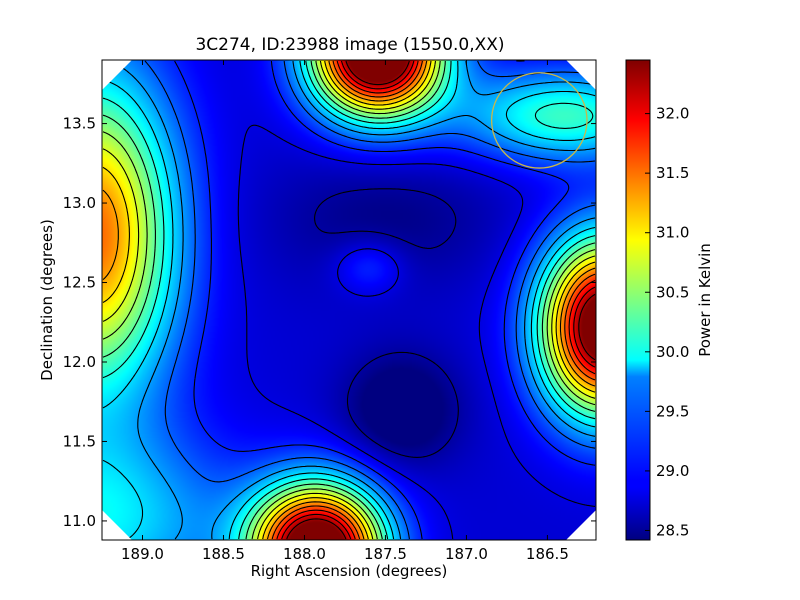 This screenshot has width=800, height=600. What do you see at coordinates (349, 45) in the screenshot?
I see `chart-title: 3C274, ID:23988 image (1550.0,XX)` at bounding box center [349, 45].